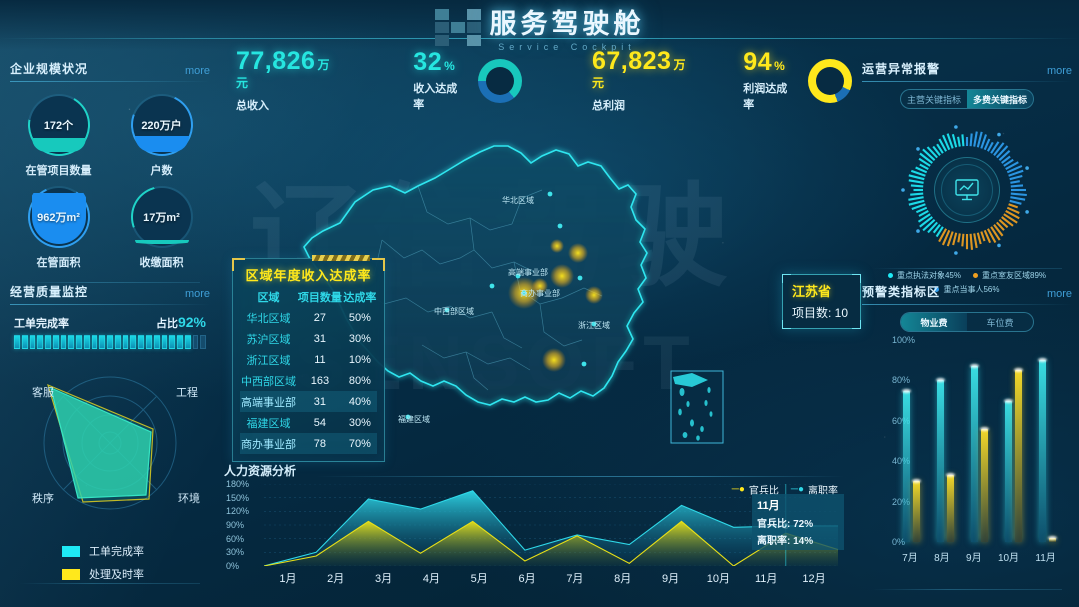 Image resolution: width=1079 pixels, height=607 pixels. What do you see at coordinates (798, 522) in the screenshot?
I see `hr-tooltip: 11月 官兵比: 72% 离职率: 14%` at bounding box center [798, 522].